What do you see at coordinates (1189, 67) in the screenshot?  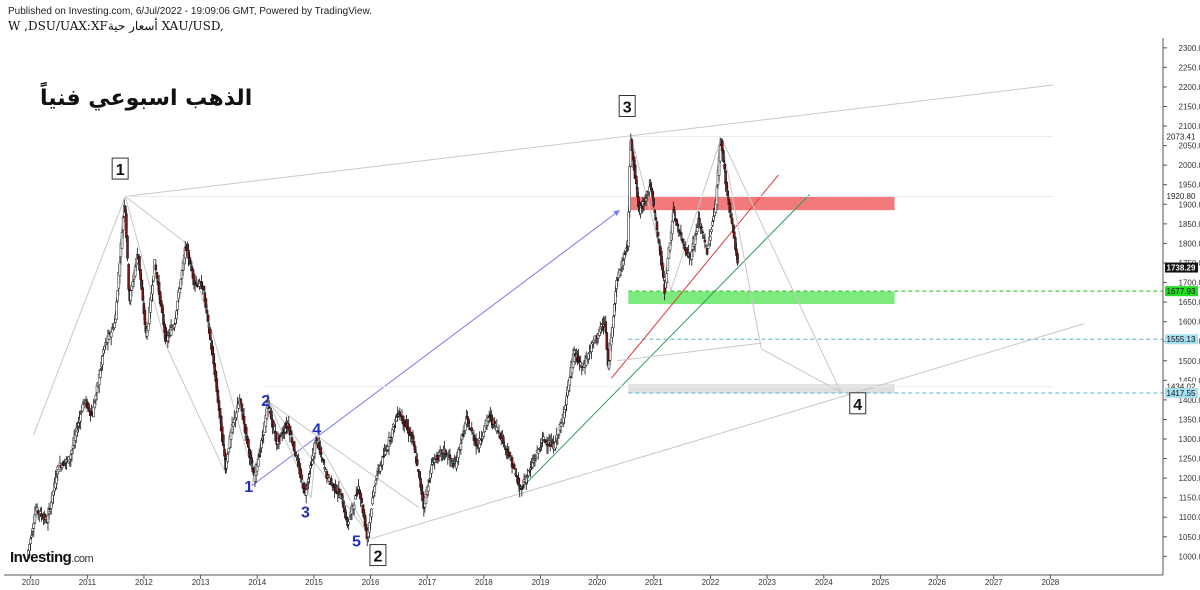 I see `y-tick-label: 2250.00` at bounding box center [1189, 67].